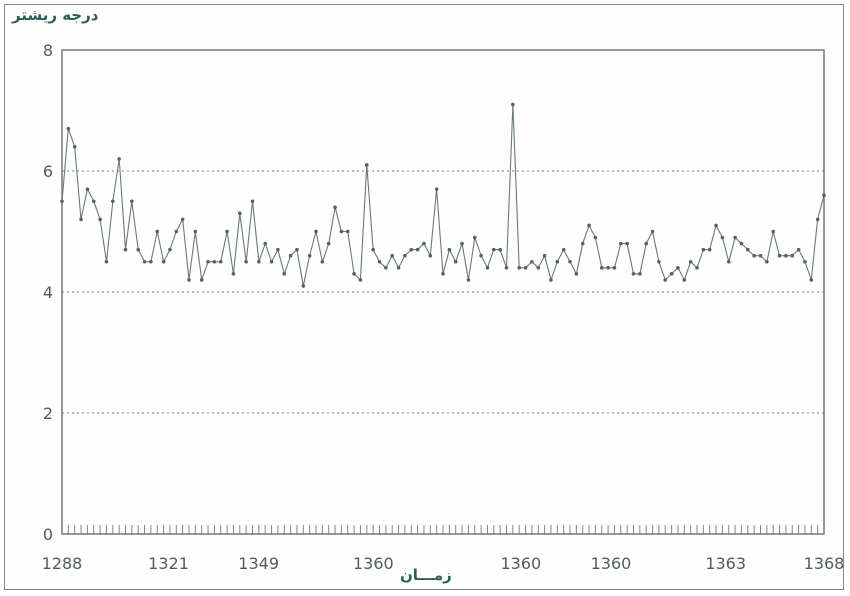 The height and width of the screenshot is (596, 850). What do you see at coordinates (48, 50) in the screenshot?
I see `y-tick-label: 8` at bounding box center [48, 50].